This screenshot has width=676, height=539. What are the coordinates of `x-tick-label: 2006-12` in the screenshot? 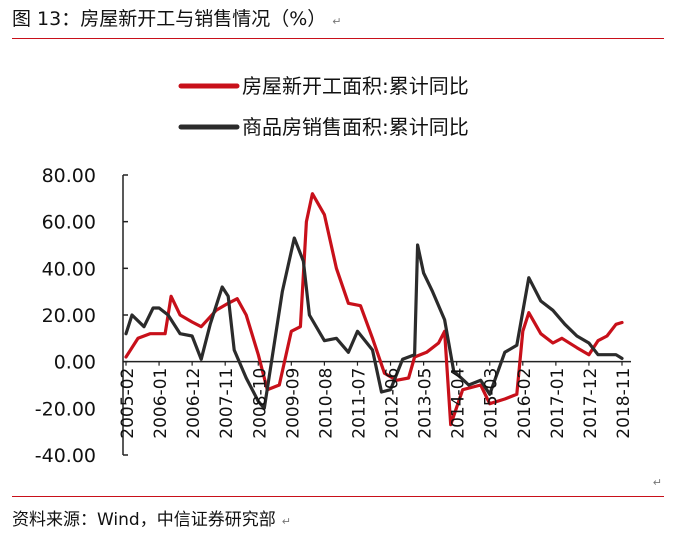 It's located at (194, 403).